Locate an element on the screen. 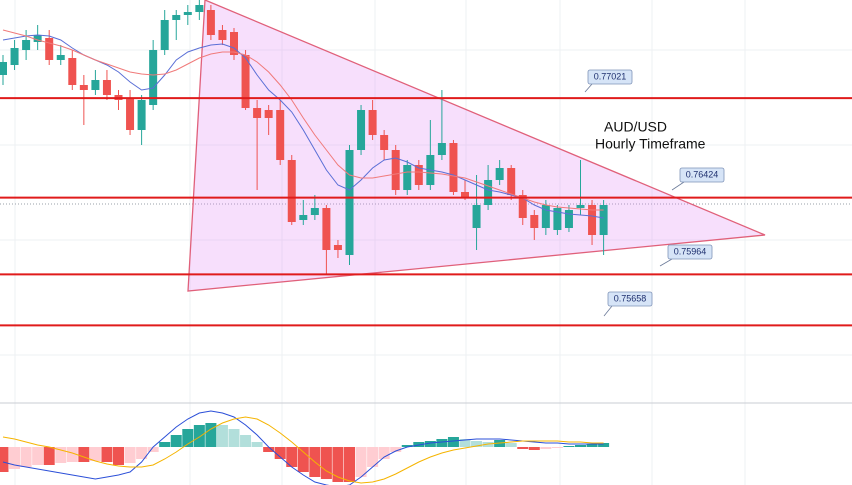 The image size is (852, 485). macd-line is located at coordinates (303, 447).